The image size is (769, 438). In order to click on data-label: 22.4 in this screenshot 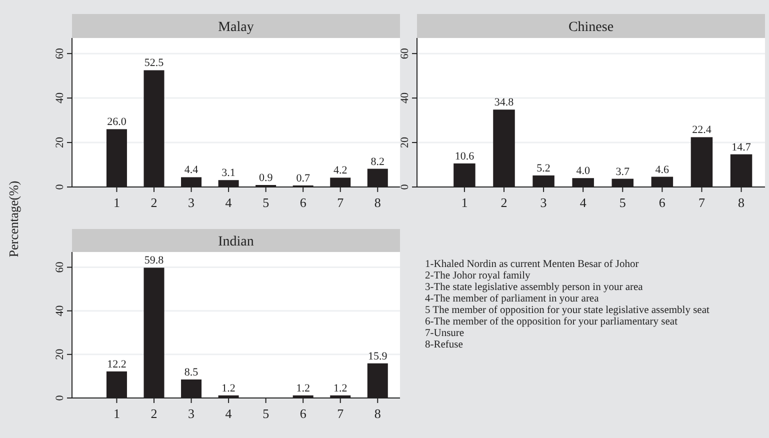, I will do `click(702, 130)`.